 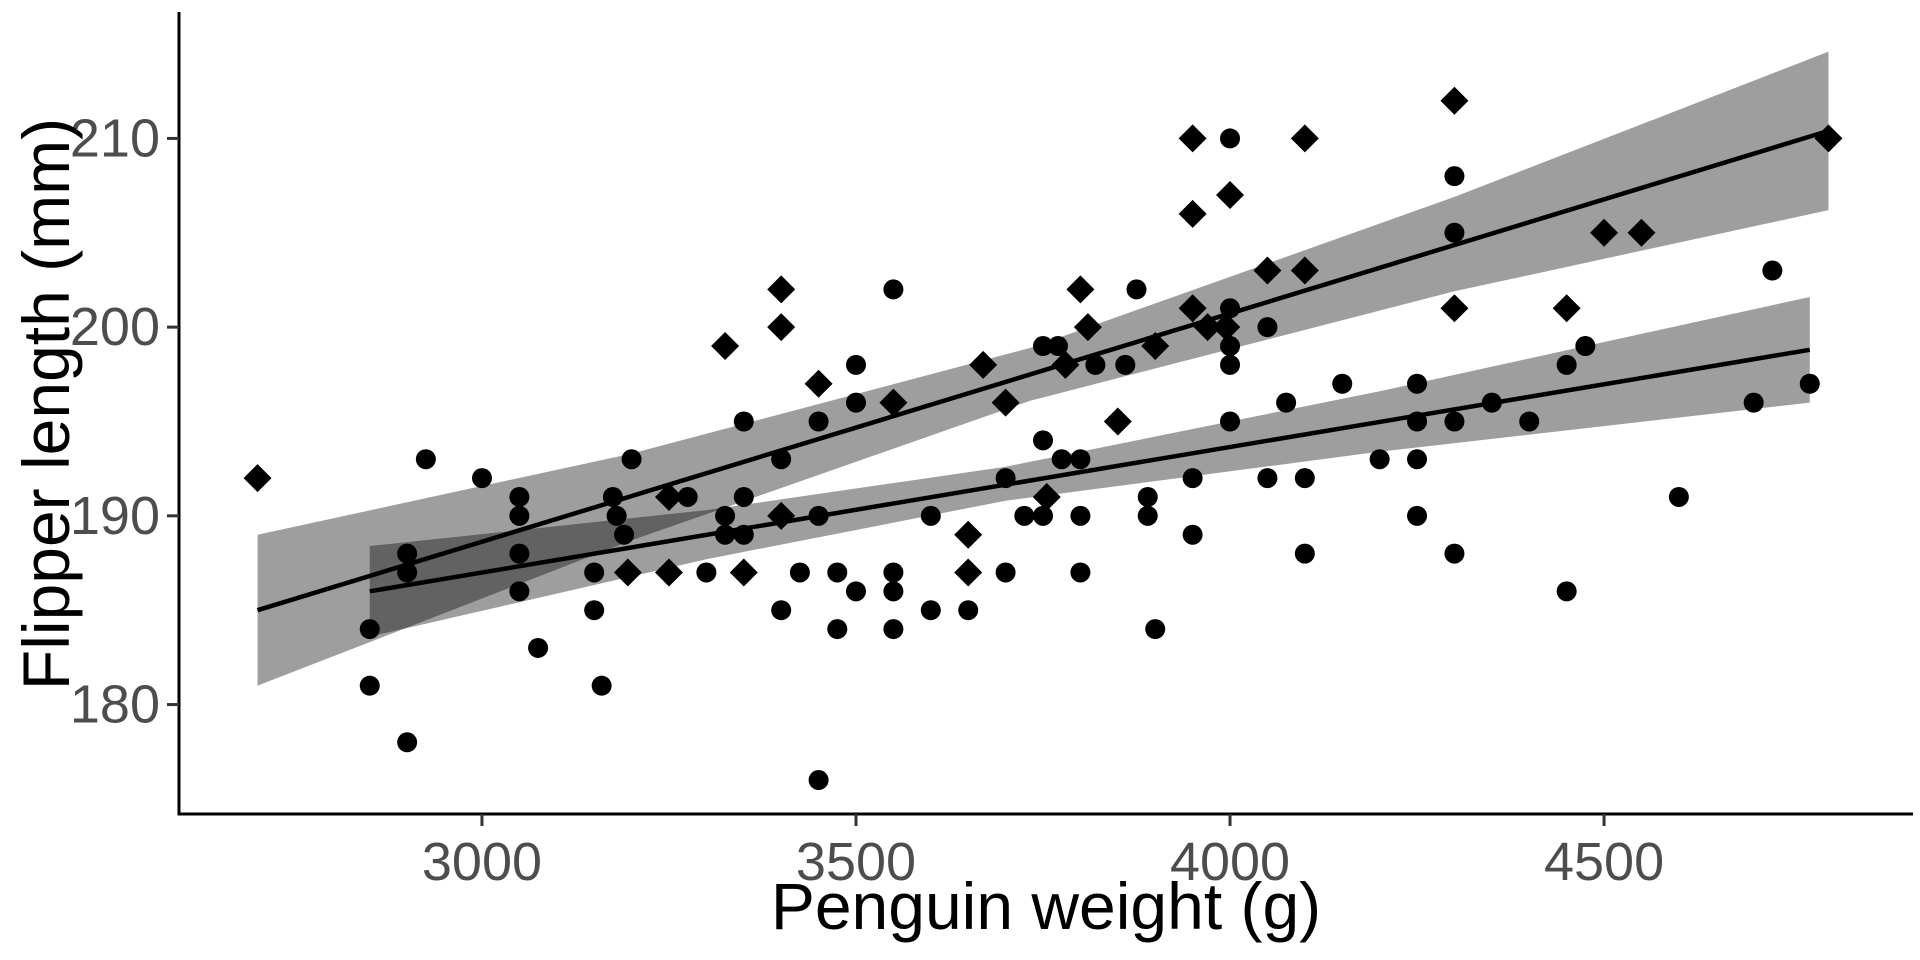 I want to click on x-axis-title: Penguin weight (g), so click(x=1046, y=906).